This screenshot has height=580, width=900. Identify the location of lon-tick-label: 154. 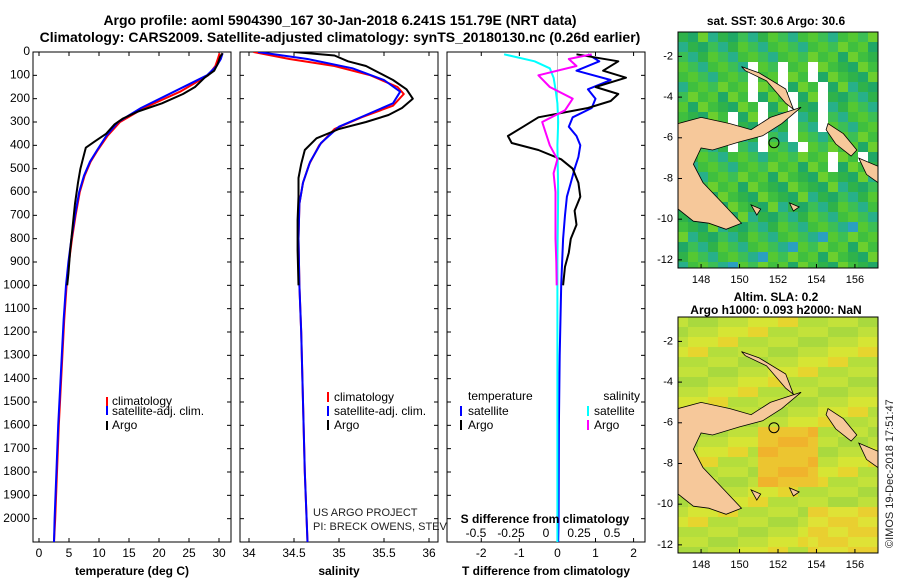
(816, 565).